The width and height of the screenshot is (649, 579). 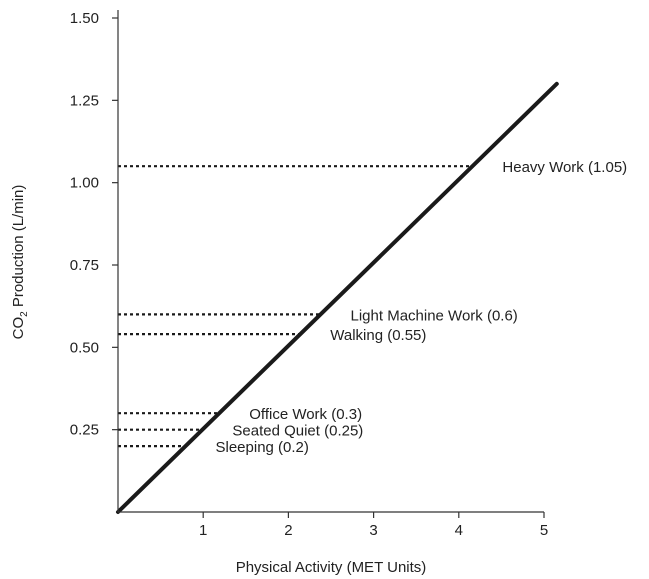 What do you see at coordinates (373, 530) in the screenshot?
I see `x-tick-label: 3` at bounding box center [373, 530].